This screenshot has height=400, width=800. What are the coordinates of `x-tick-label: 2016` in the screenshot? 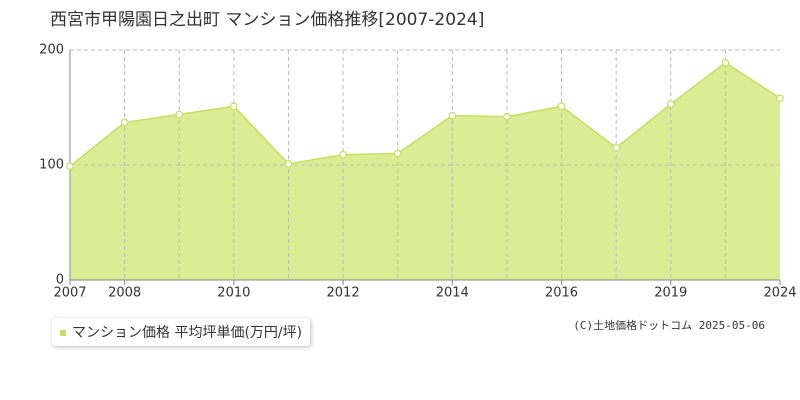 It's located at (561, 293).